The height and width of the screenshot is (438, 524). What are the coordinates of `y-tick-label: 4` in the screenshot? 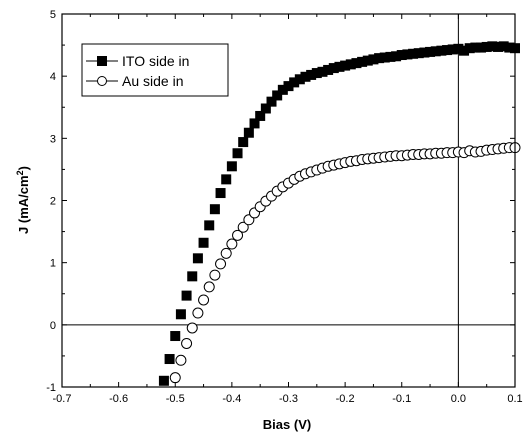 It's located at (53, 77).